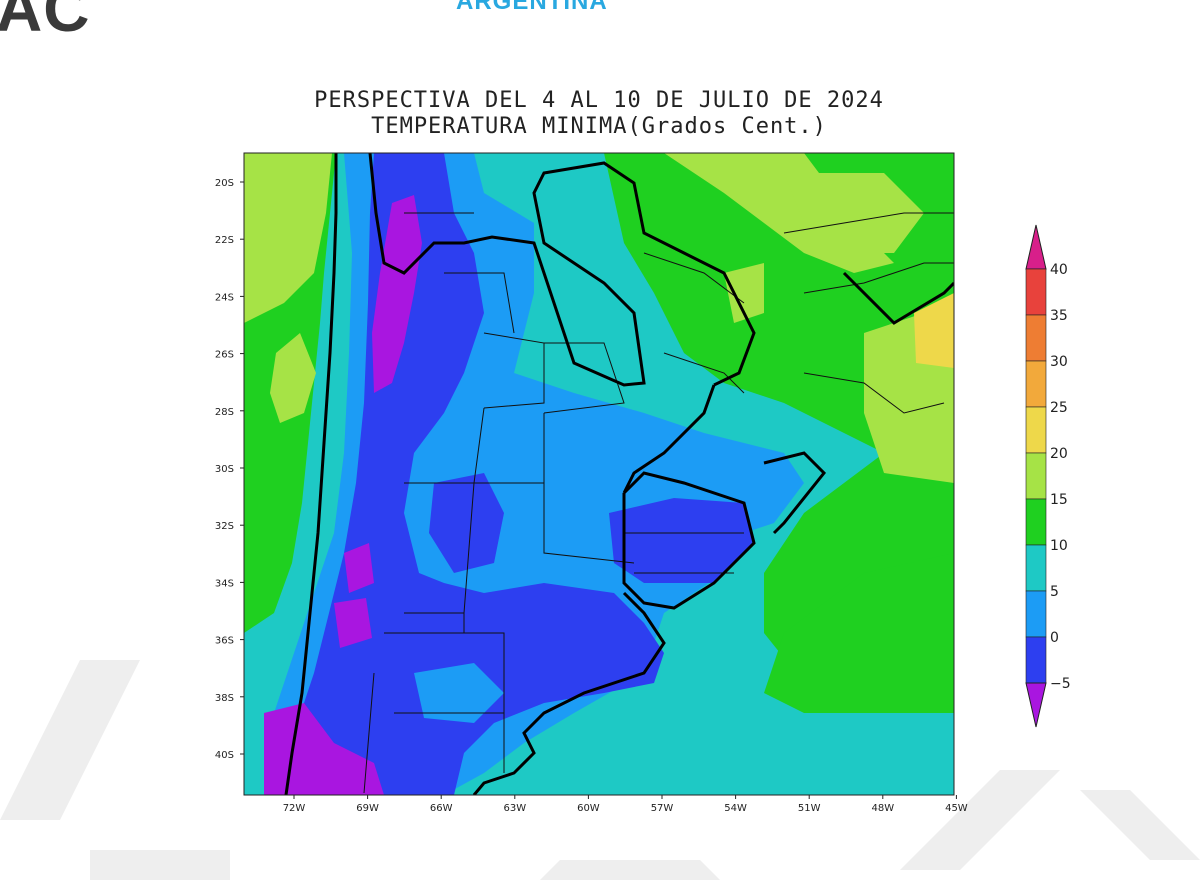 This screenshot has width=1200, height=880. I want to click on legend-label: 15, so click(1059, 500).